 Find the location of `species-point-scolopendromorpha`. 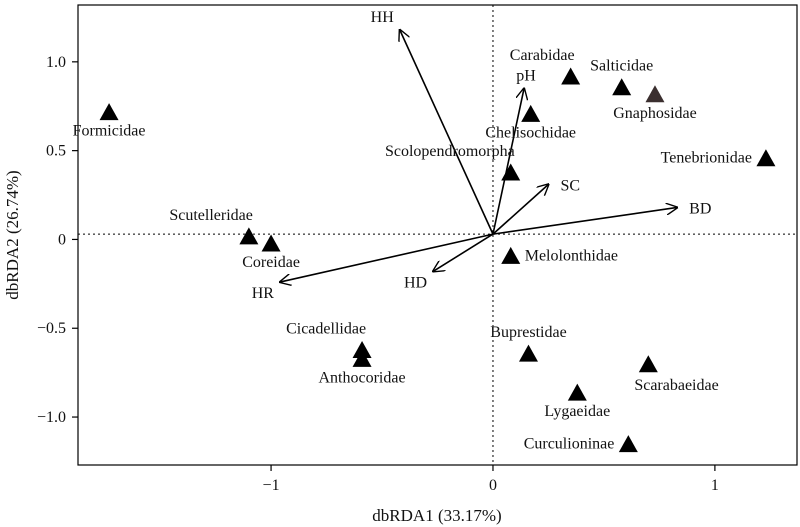

species-point-scolopendromorpha is located at coordinates (511, 172).